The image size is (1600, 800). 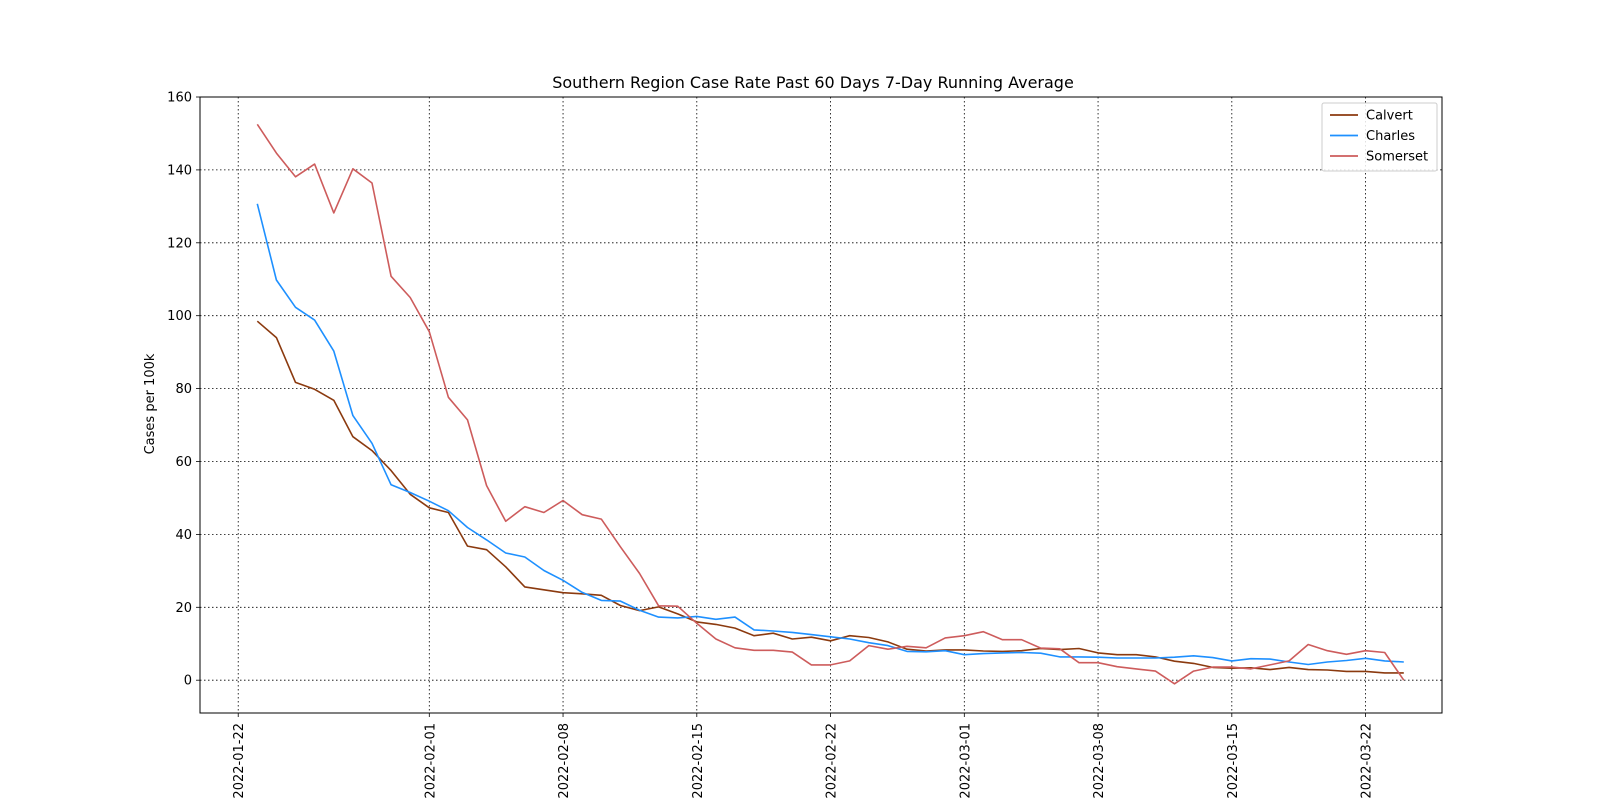 What do you see at coordinates (832, 761) in the screenshot?
I see `x-tick-label: 2022-02-22` at bounding box center [832, 761].